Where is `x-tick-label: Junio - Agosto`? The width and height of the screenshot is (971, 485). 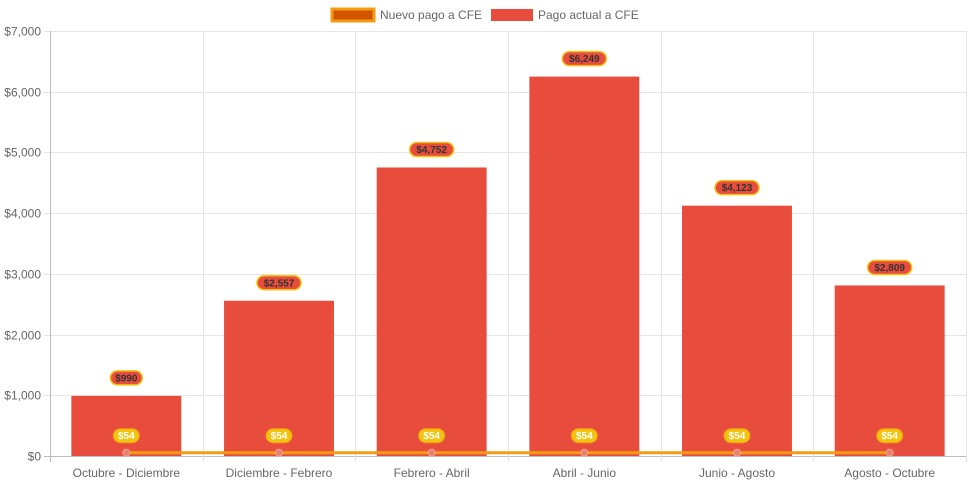
x-tick-label: Junio - Agosto is located at coordinates (737, 473).